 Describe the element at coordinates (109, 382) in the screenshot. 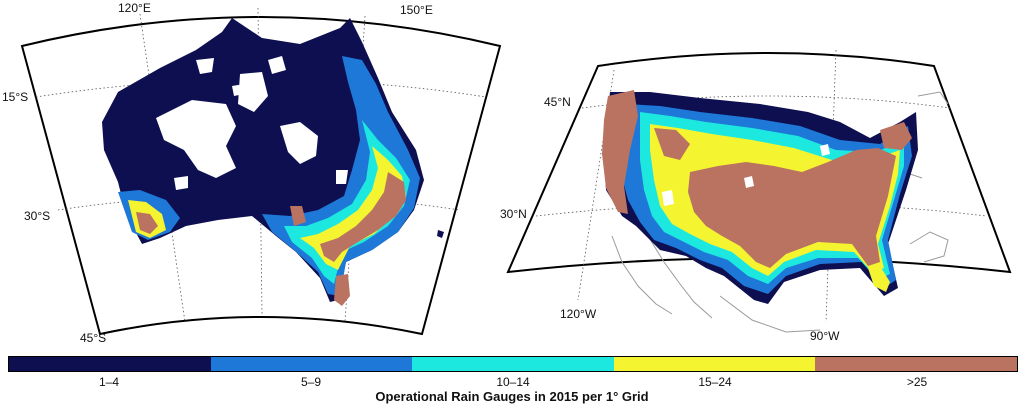

I see `colorbar-label-0: 1–4` at that location.